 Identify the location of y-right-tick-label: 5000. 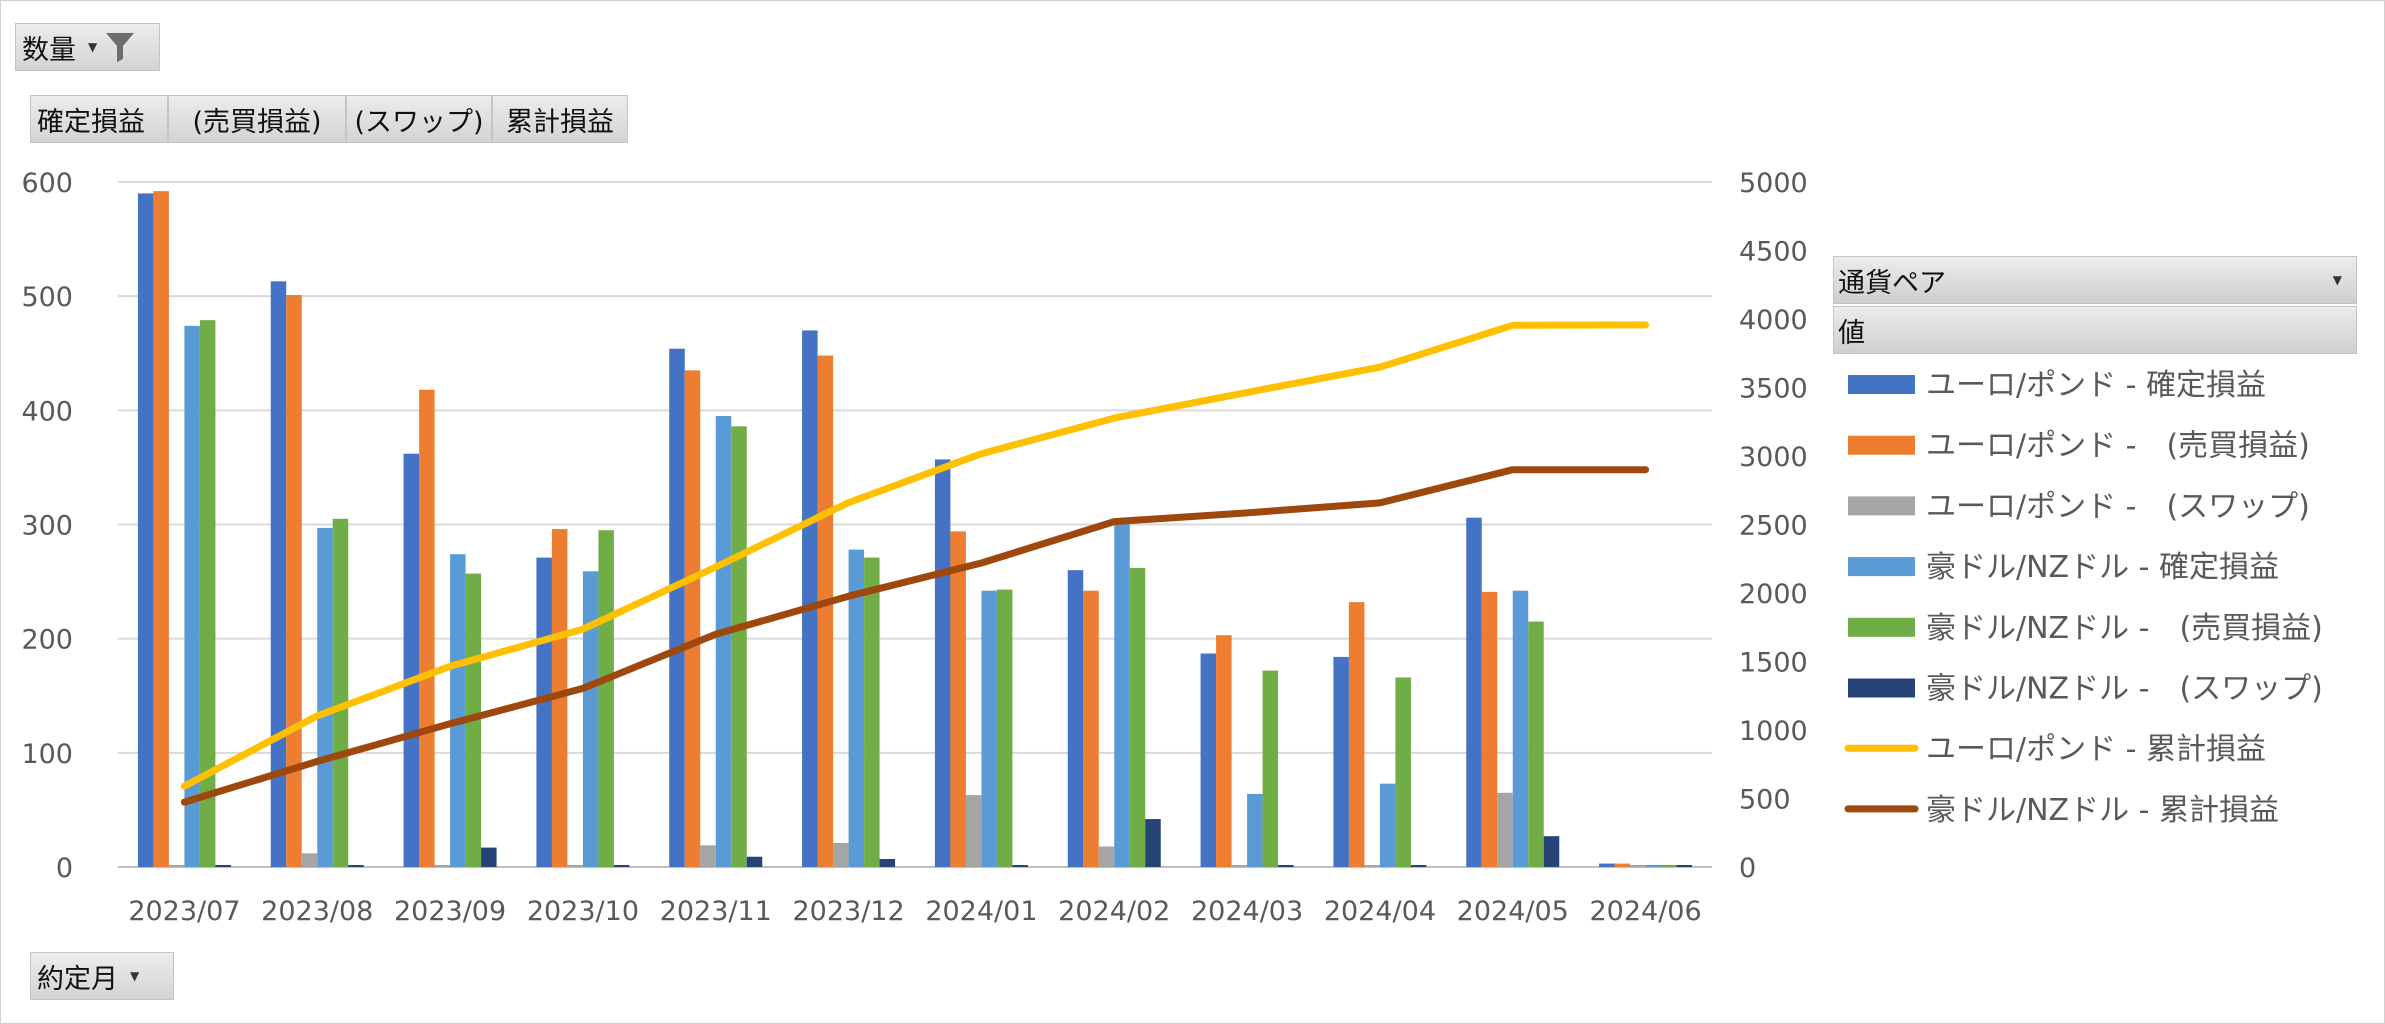
(1773, 183).